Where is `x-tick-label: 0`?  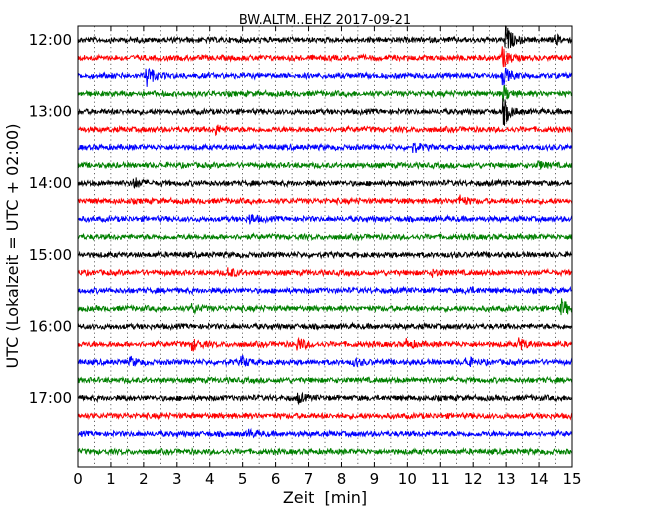
x-tick-label: 0 is located at coordinates (78, 479).